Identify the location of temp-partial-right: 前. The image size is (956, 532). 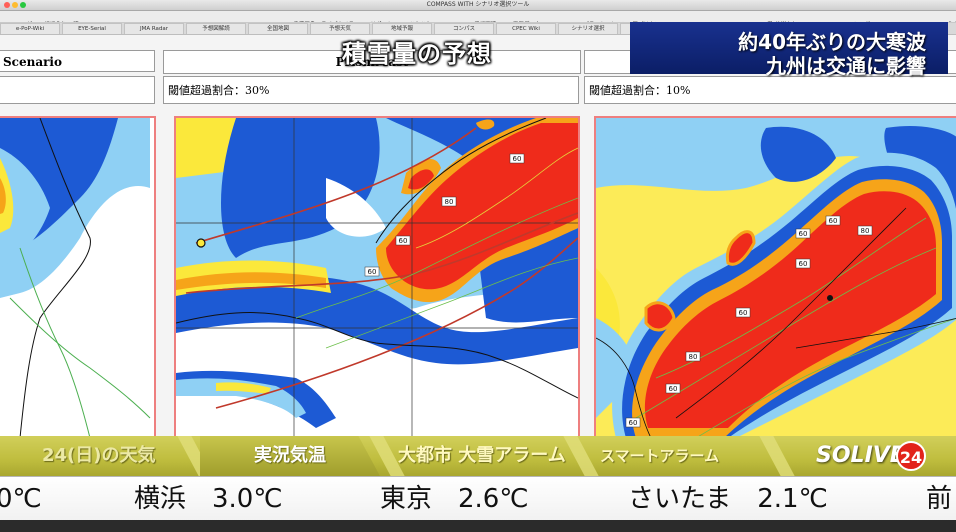
(939, 499).